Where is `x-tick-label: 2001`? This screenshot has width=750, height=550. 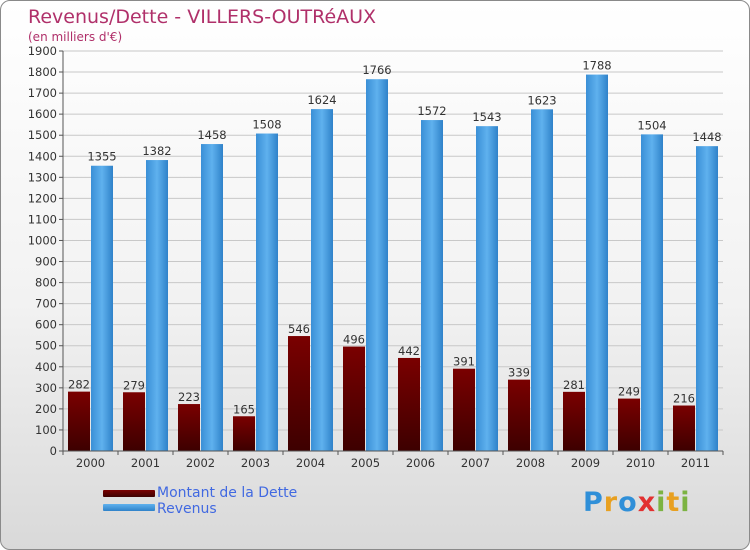 x-tick-label: 2001 is located at coordinates (145, 463).